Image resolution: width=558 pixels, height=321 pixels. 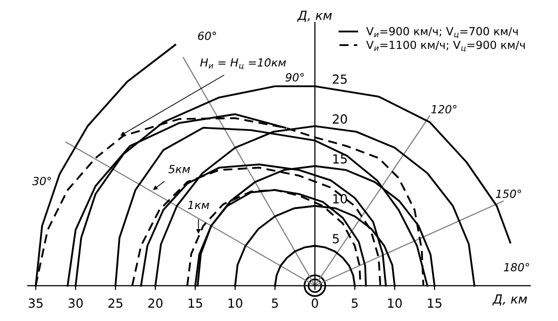 What do you see at coordinates (115, 303) in the screenshot?
I see `x-tick-label: 25` at bounding box center [115, 303].